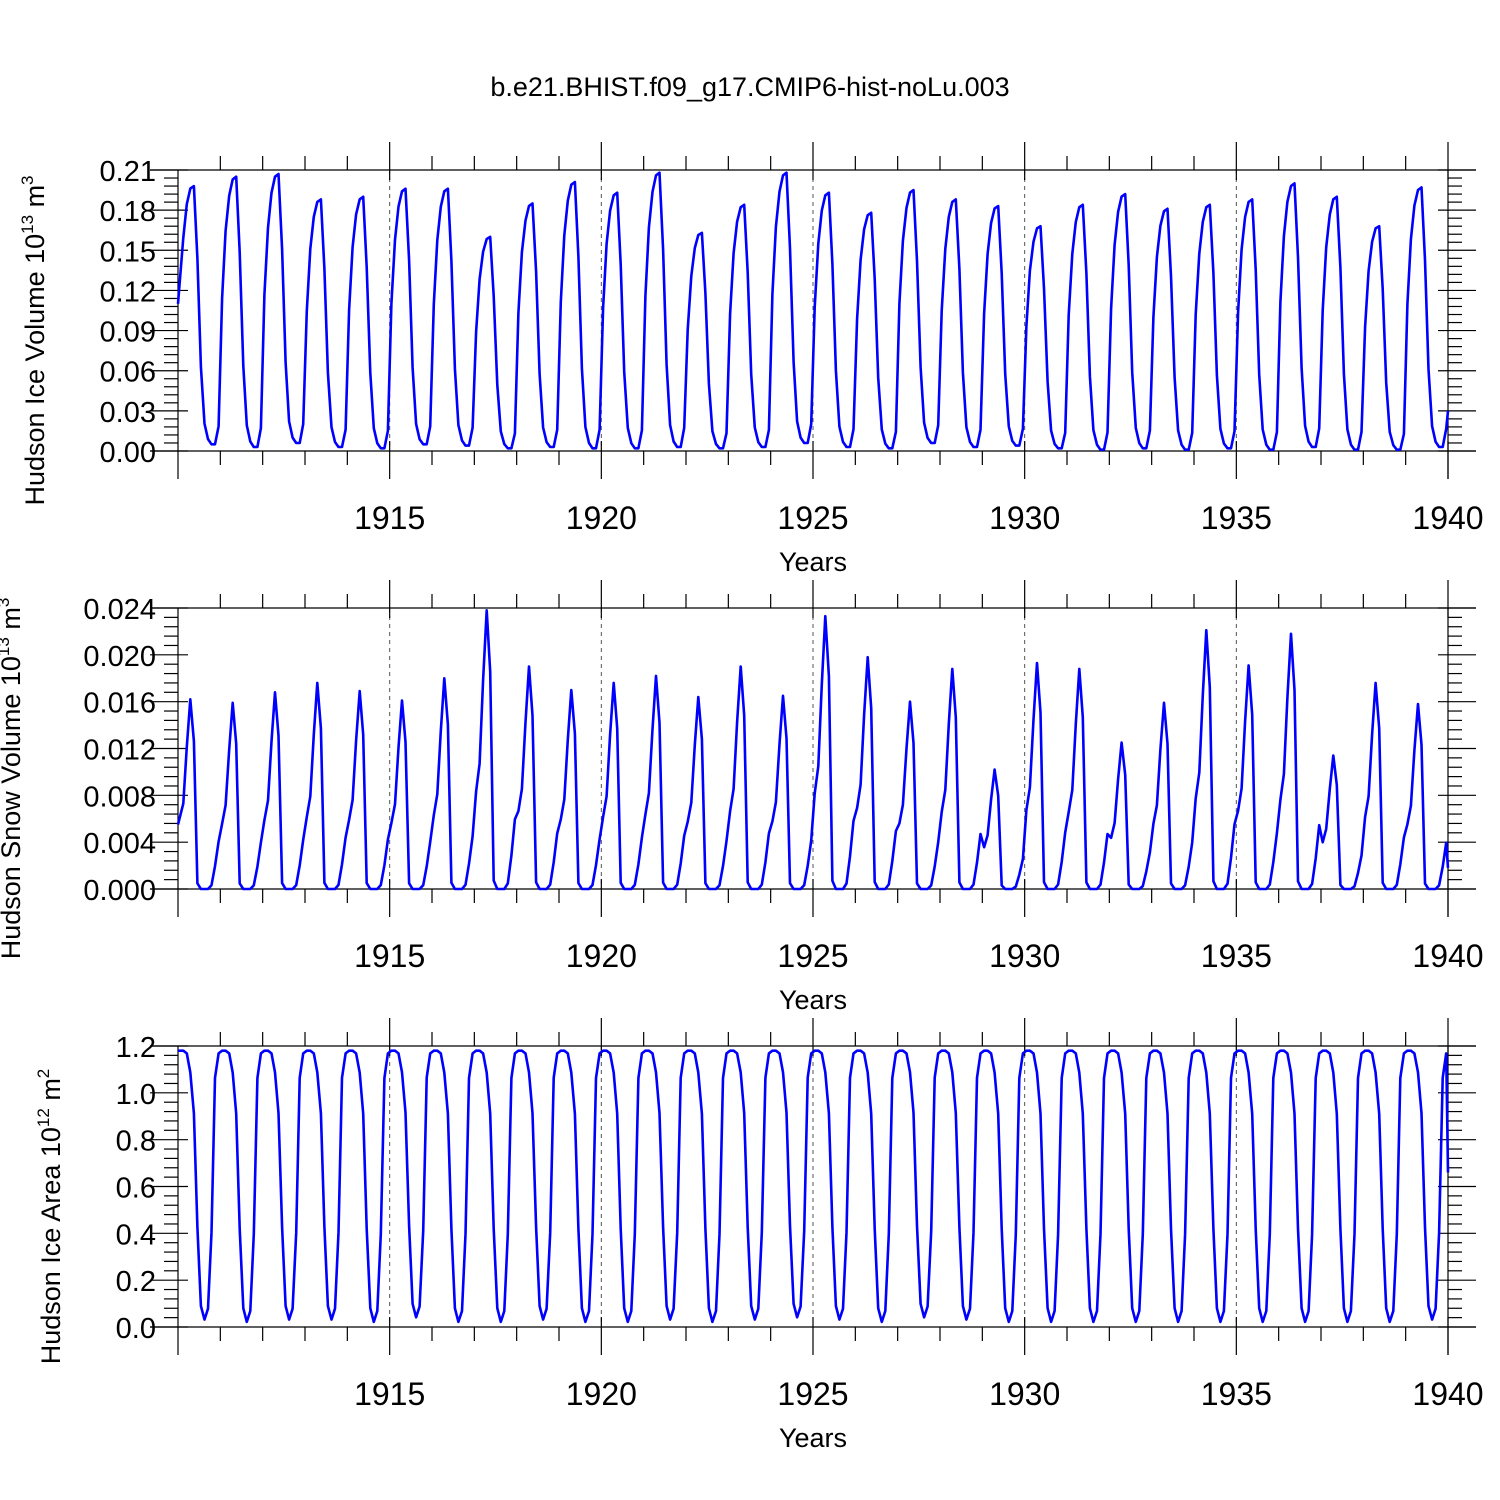 Image resolution: width=1500 pixels, height=1500 pixels. Describe the element at coordinates (128, 373) in the screenshot. I see `y-tick-label: 0.06` at that location.